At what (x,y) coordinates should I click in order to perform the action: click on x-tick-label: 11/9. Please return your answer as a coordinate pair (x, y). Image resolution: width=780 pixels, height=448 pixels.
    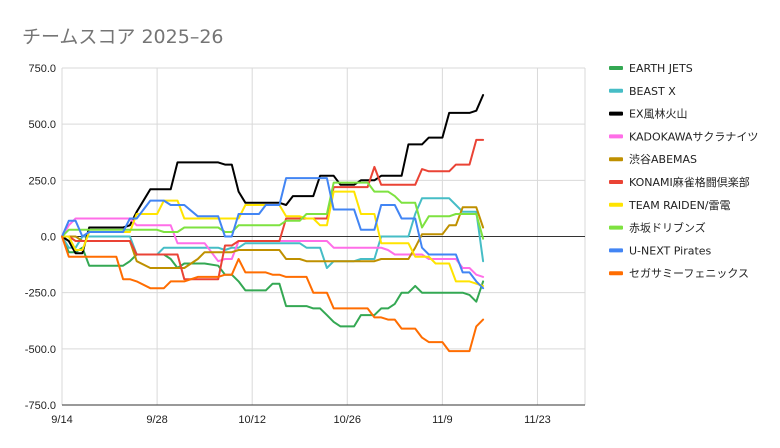
    Looking at the image, I should click on (442, 420).